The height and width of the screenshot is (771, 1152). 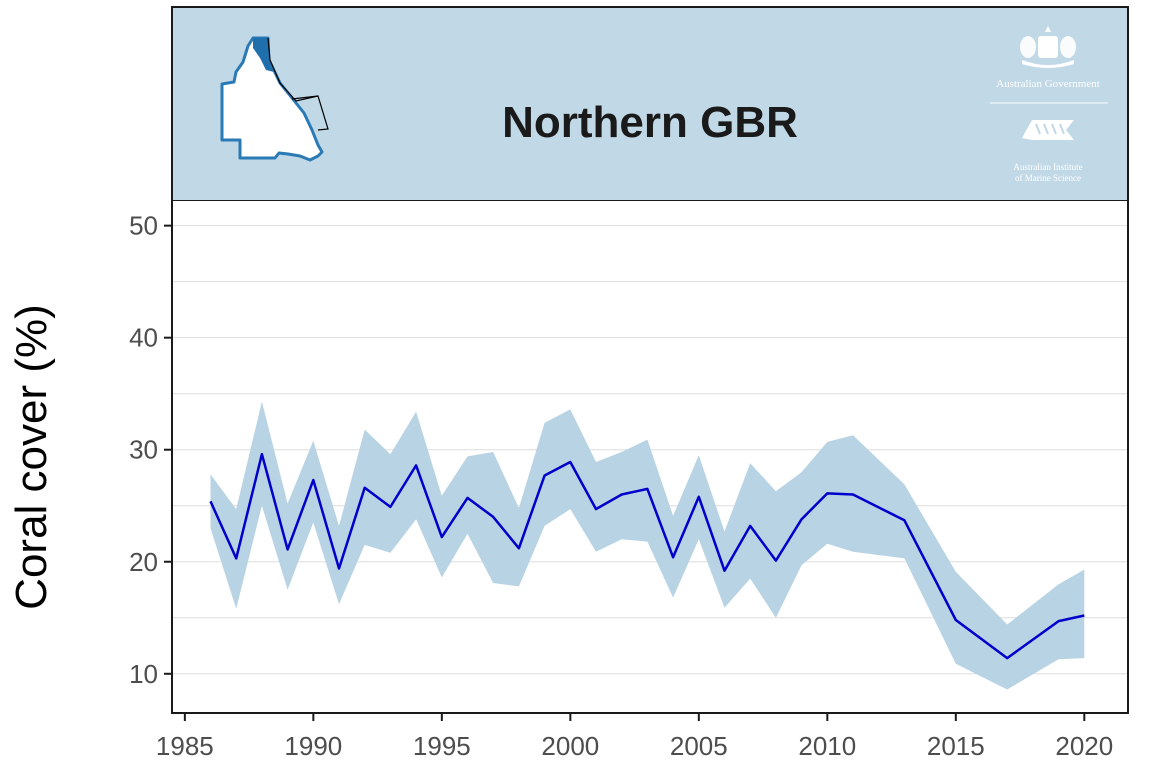 I want to click on x-tick-label: 2000, so click(x=570, y=746).